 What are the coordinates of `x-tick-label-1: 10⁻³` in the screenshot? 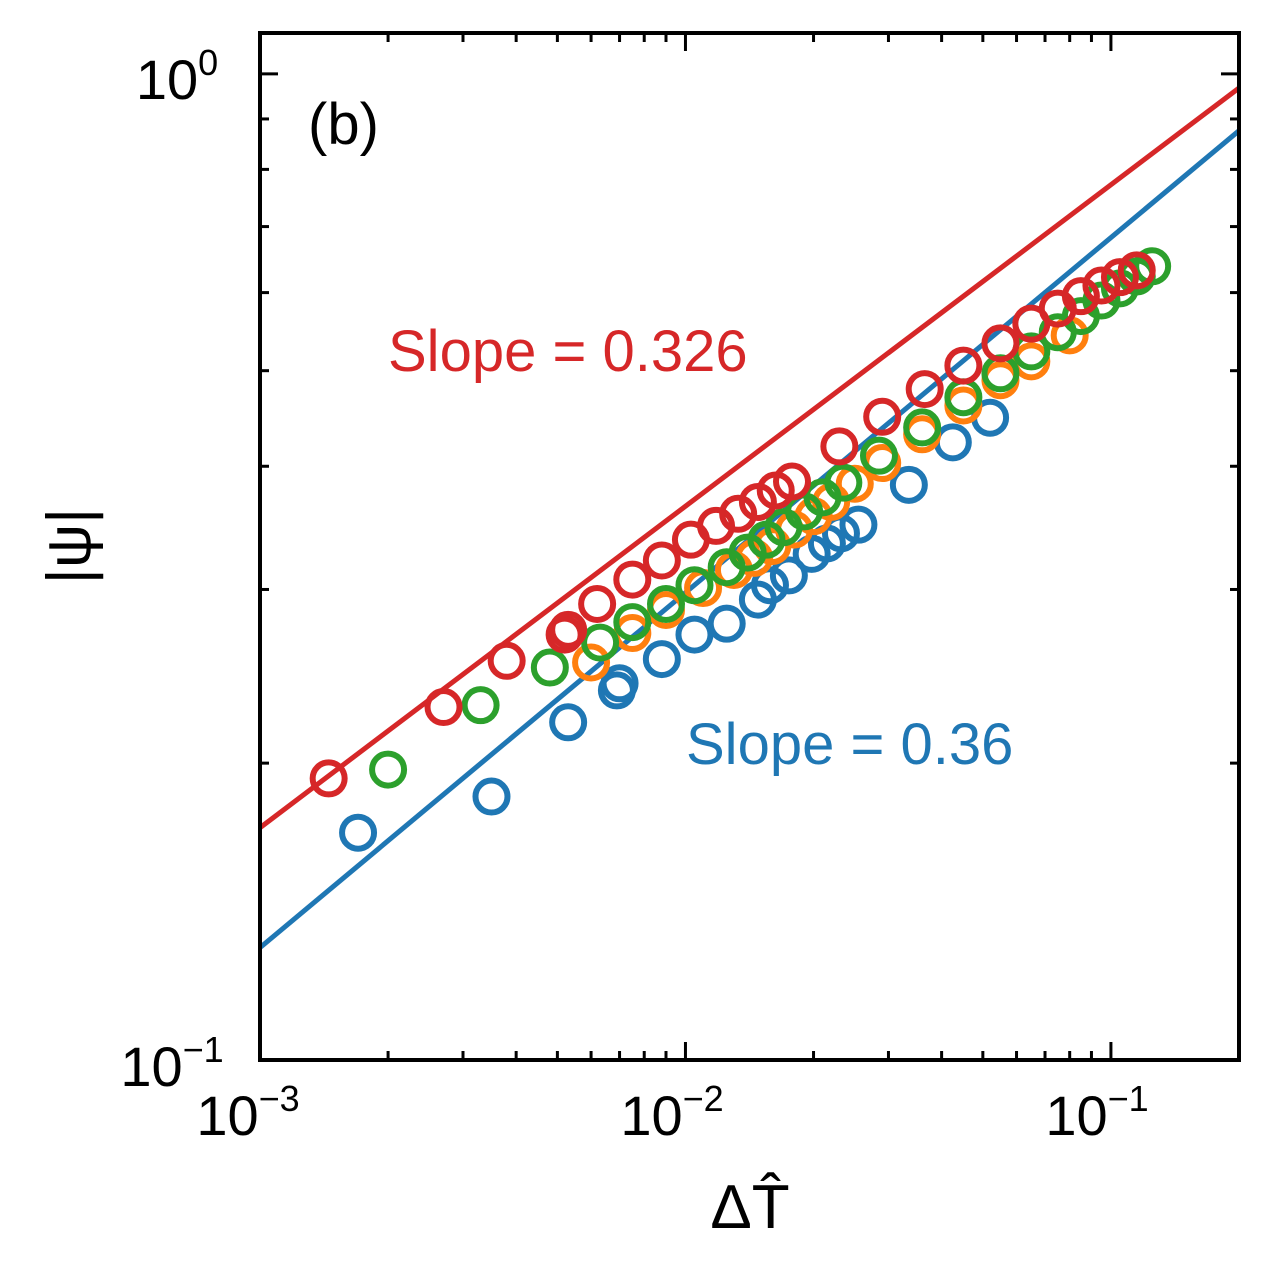 It's located at (247, 1112).